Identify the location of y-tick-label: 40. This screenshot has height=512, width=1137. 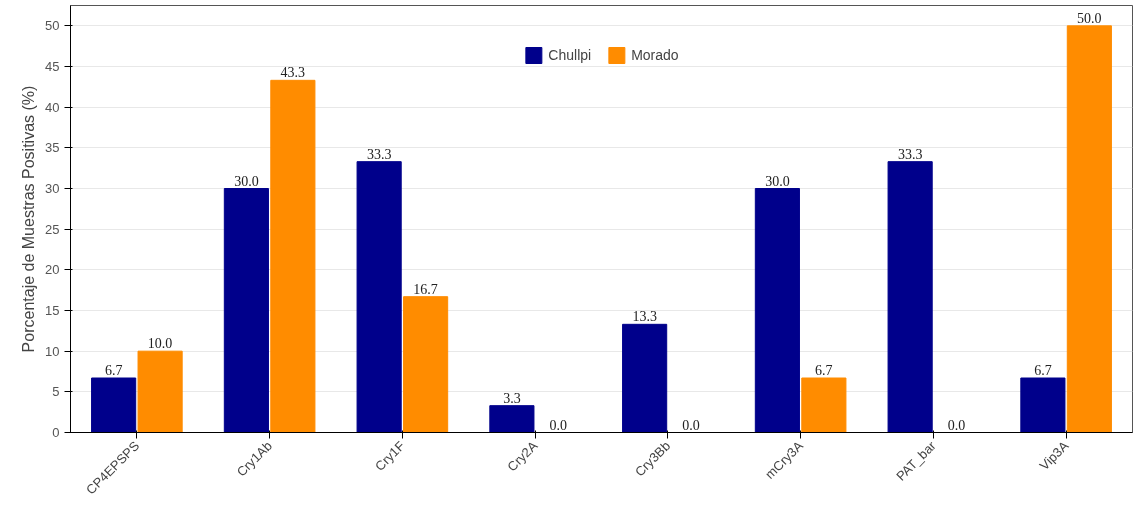
(52, 107).